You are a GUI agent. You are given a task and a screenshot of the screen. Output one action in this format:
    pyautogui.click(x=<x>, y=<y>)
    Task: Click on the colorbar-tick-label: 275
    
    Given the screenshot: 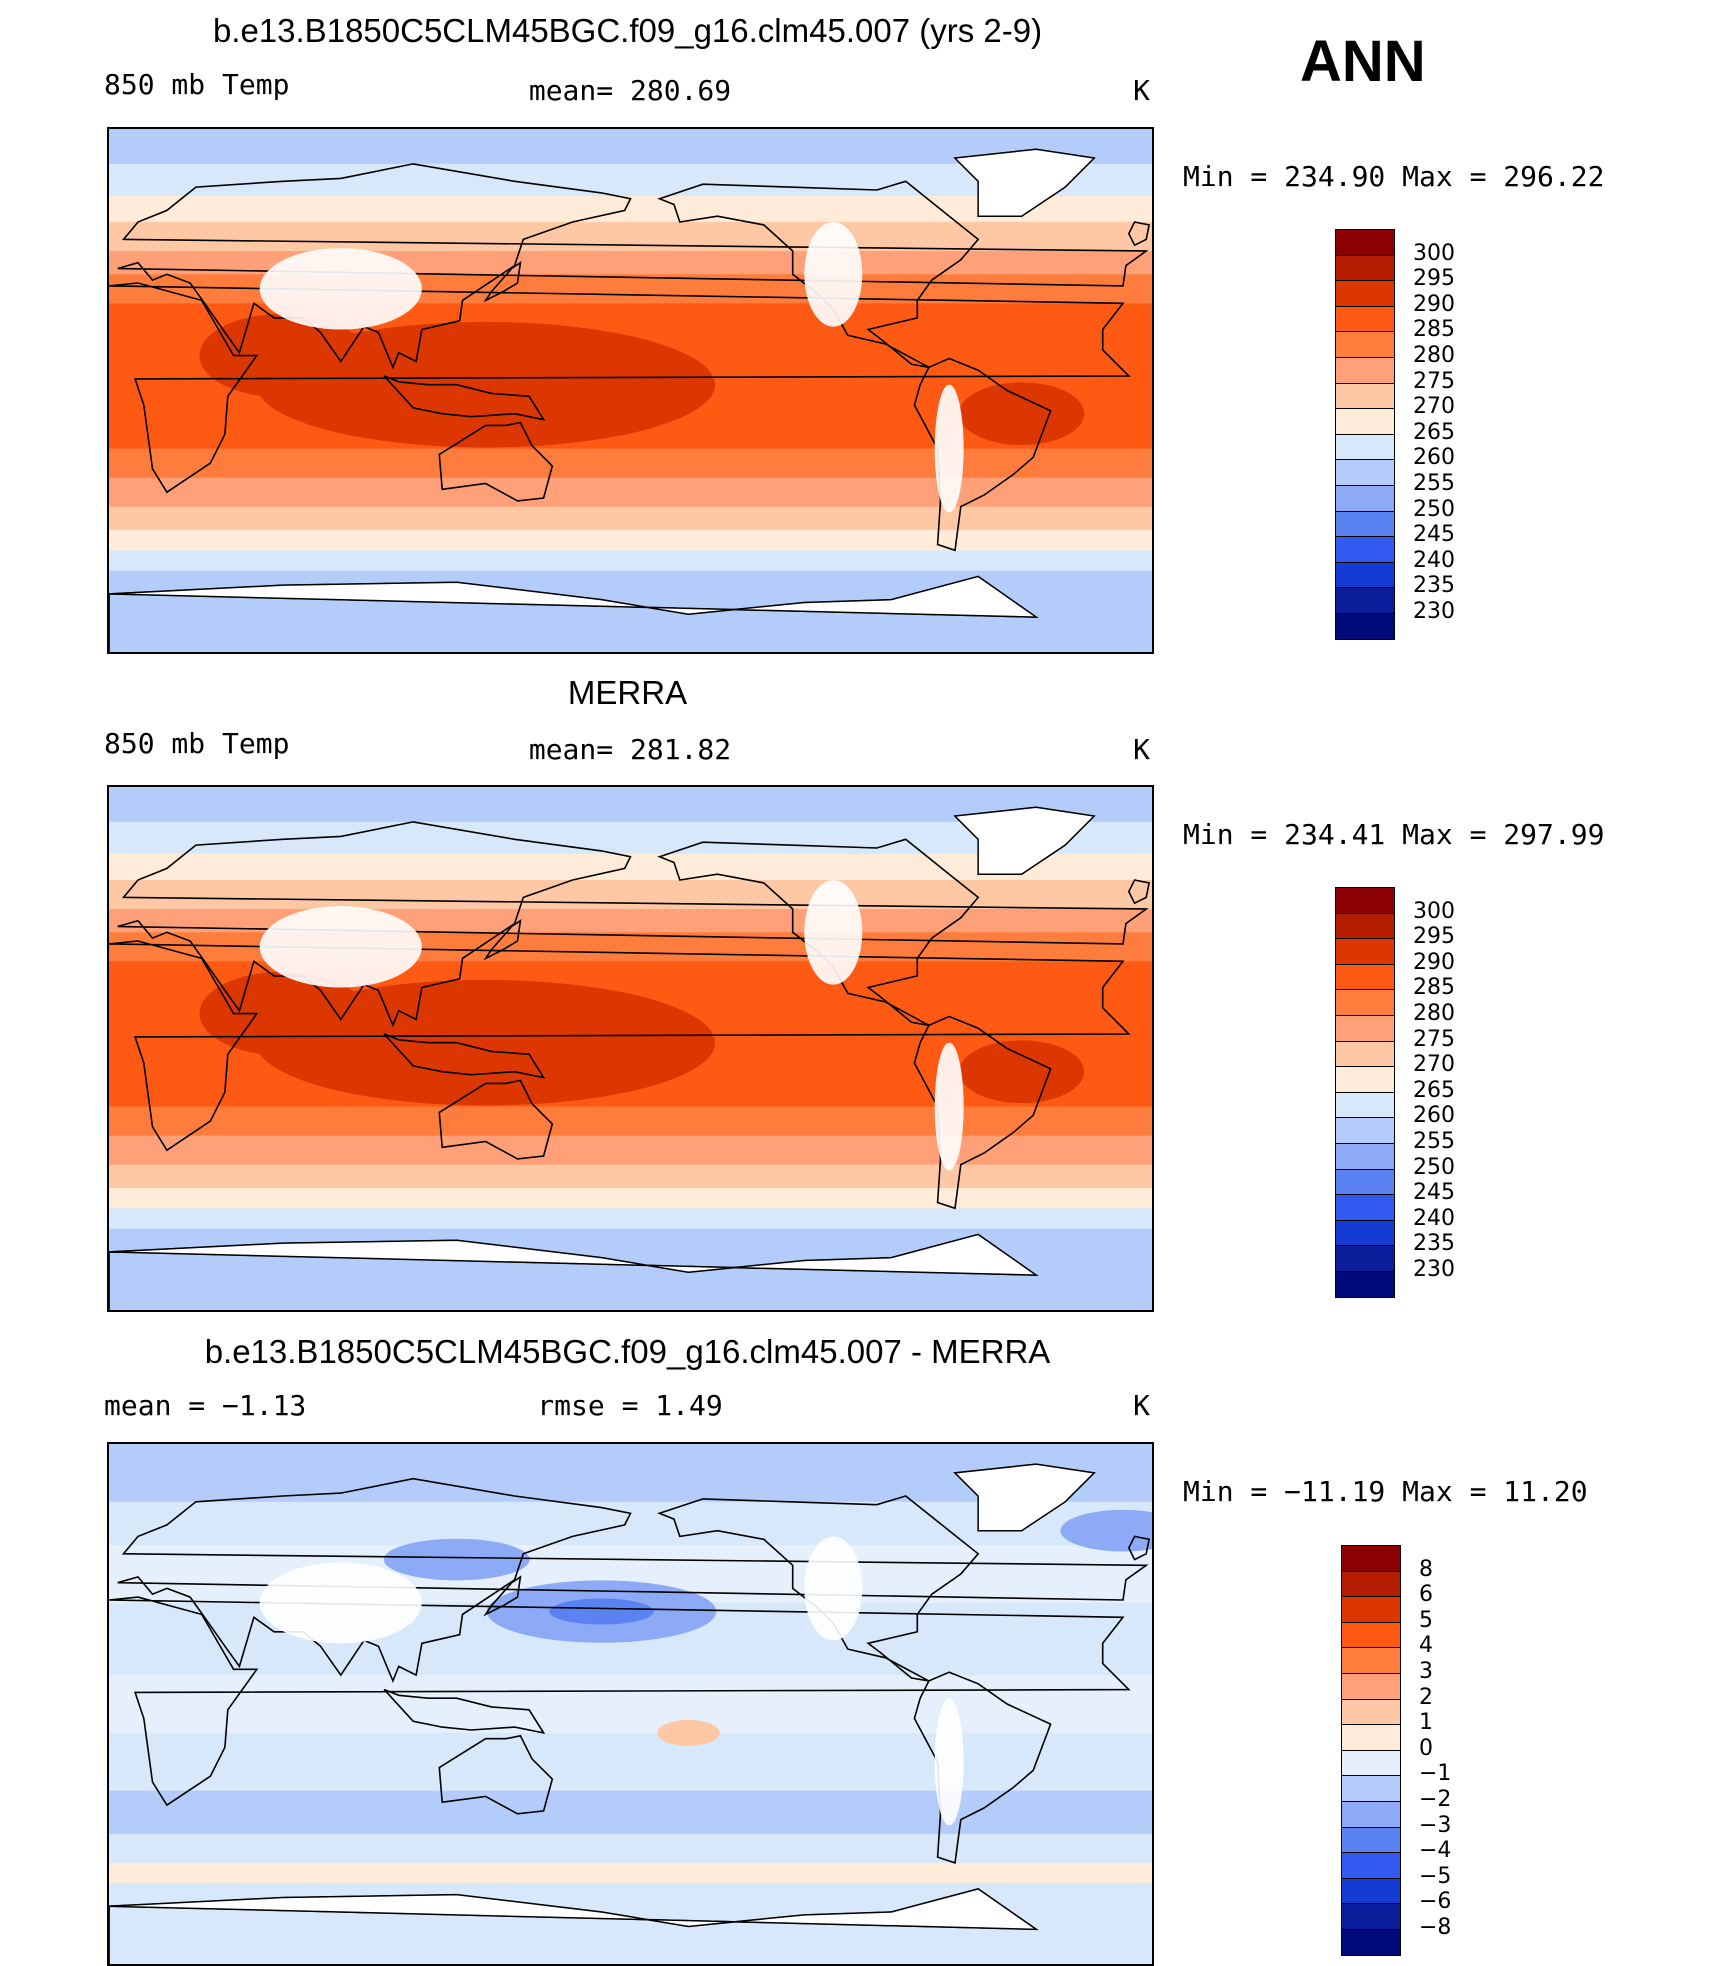 What is the action you would take?
    pyautogui.click(x=1434, y=381)
    